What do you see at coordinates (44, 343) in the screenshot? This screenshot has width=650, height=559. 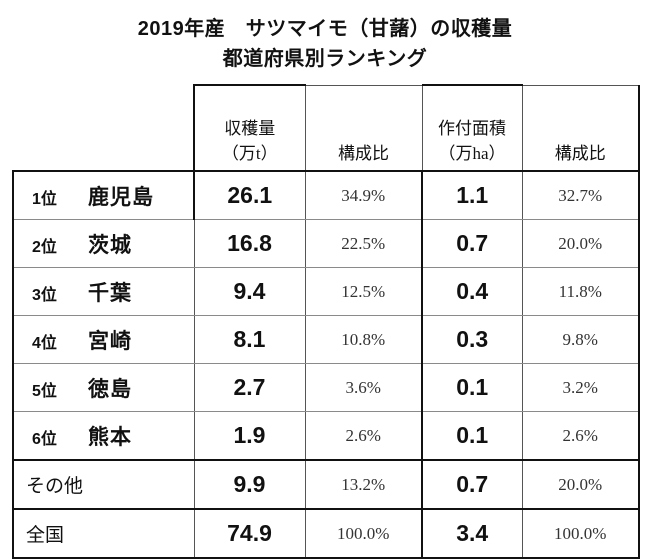 I see `rank-label: 4位` at bounding box center [44, 343].